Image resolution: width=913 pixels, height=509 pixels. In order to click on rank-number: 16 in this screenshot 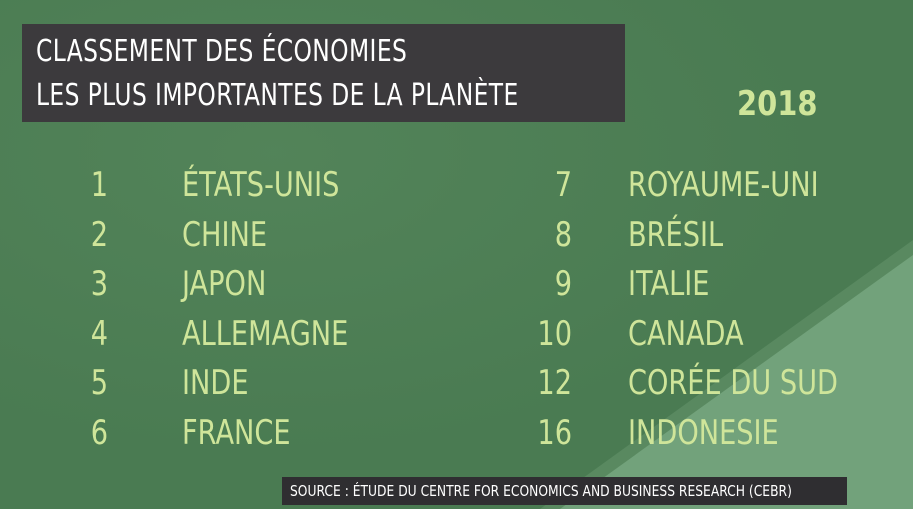, I will do `click(554, 432)`.